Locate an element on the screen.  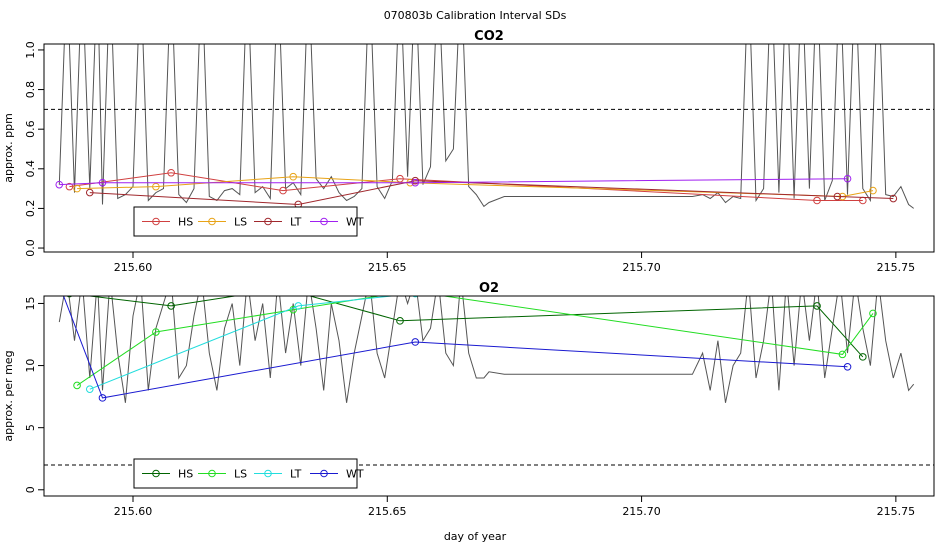
y-axis-label: approx. per meg is located at coordinates (8, 395).